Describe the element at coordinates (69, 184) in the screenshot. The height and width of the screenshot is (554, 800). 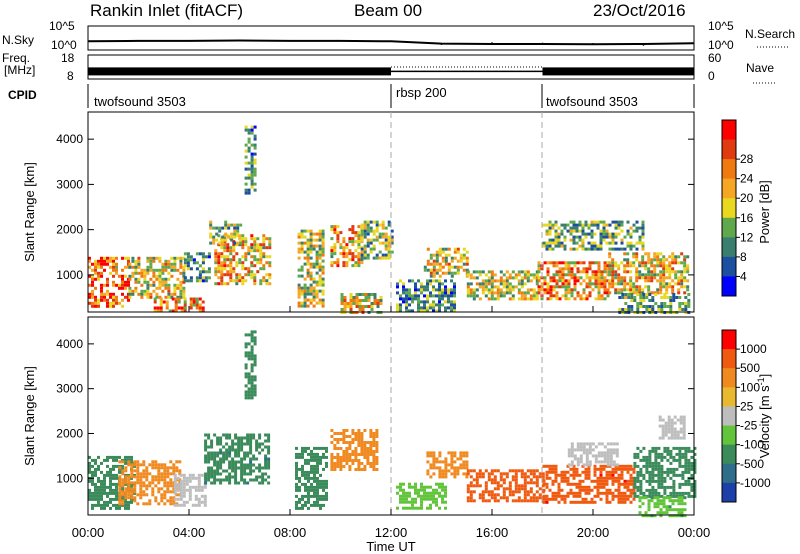
I see `power-ytick-label: 3000` at that location.